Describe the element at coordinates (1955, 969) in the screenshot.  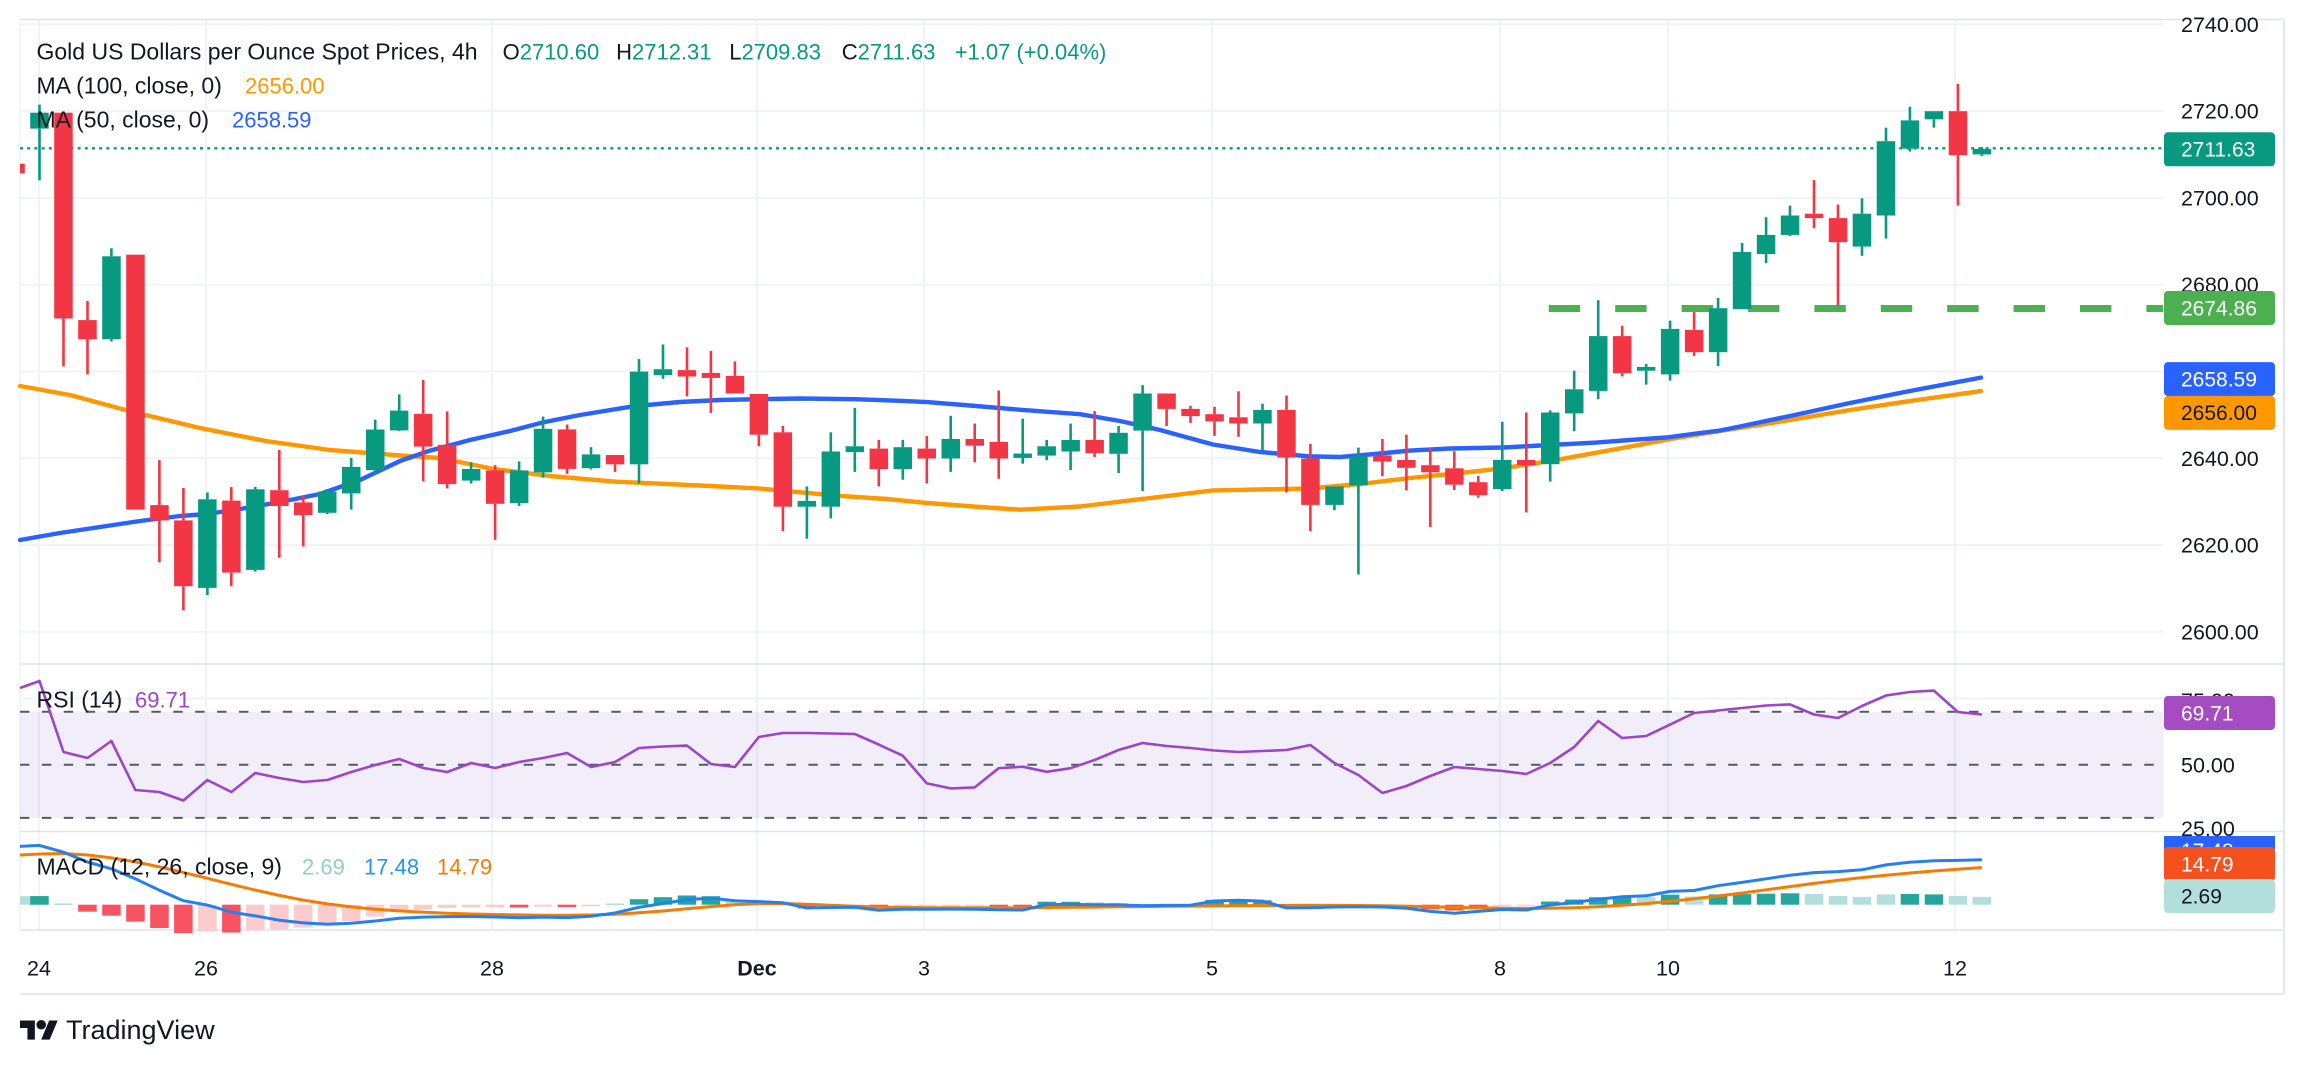
I see `svg-text: 12` at that location.